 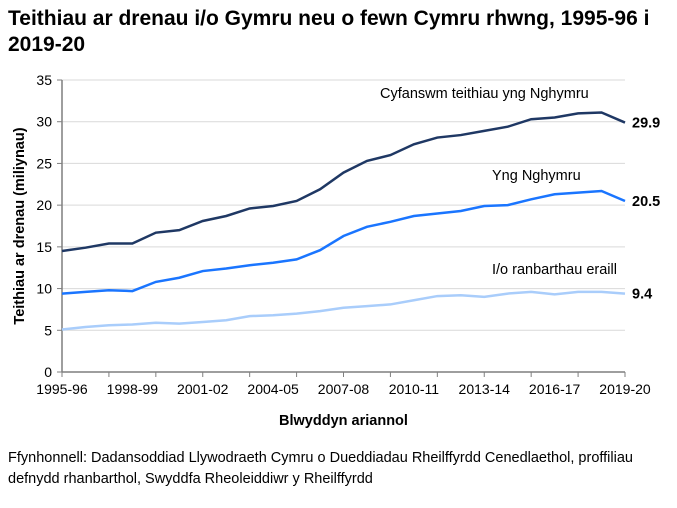 What do you see at coordinates (625, 389) in the screenshot?
I see `x-tick-label: 2019-20` at bounding box center [625, 389].